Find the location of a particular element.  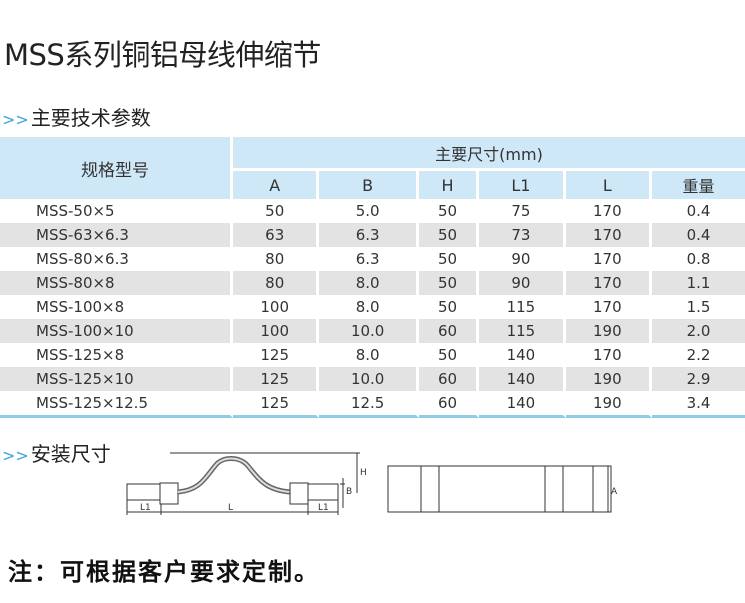

table-row: MSS-63×6.3 63 6.3 50 73 170 0.4 is located at coordinates (372, 235).